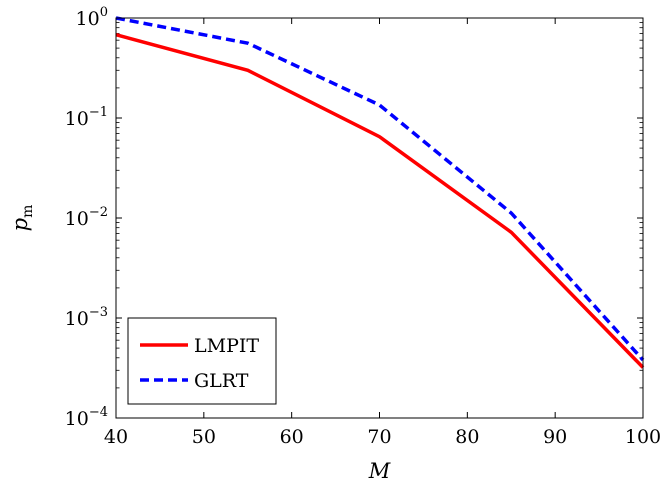  What do you see at coordinates (379, 471) in the screenshot?
I see `x-axis-label: M` at bounding box center [379, 471].